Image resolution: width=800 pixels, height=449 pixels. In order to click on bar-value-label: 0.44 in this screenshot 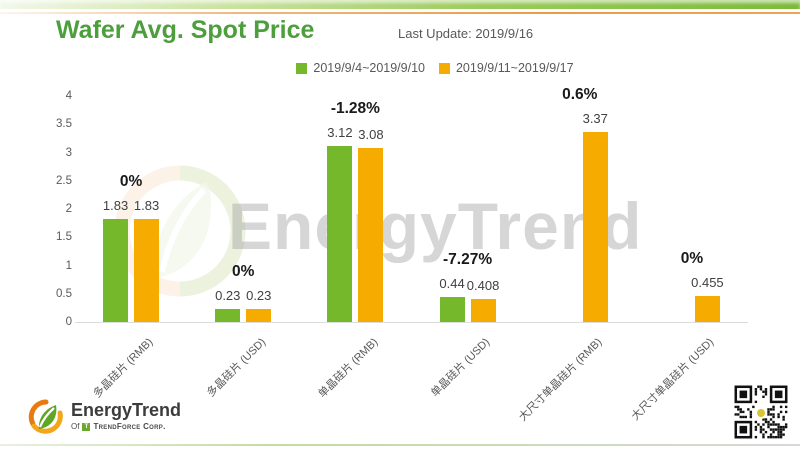, I will do `click(452, 284)`.